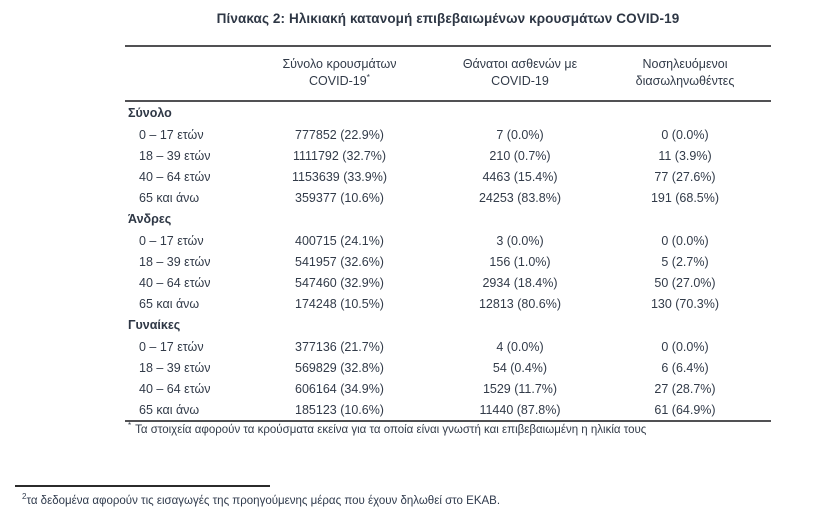  What do you see at coordinates (339, 367) in the screenshot?
I see `cases-cell: 569829 (32.8%)` at bounding box center [339, 367].